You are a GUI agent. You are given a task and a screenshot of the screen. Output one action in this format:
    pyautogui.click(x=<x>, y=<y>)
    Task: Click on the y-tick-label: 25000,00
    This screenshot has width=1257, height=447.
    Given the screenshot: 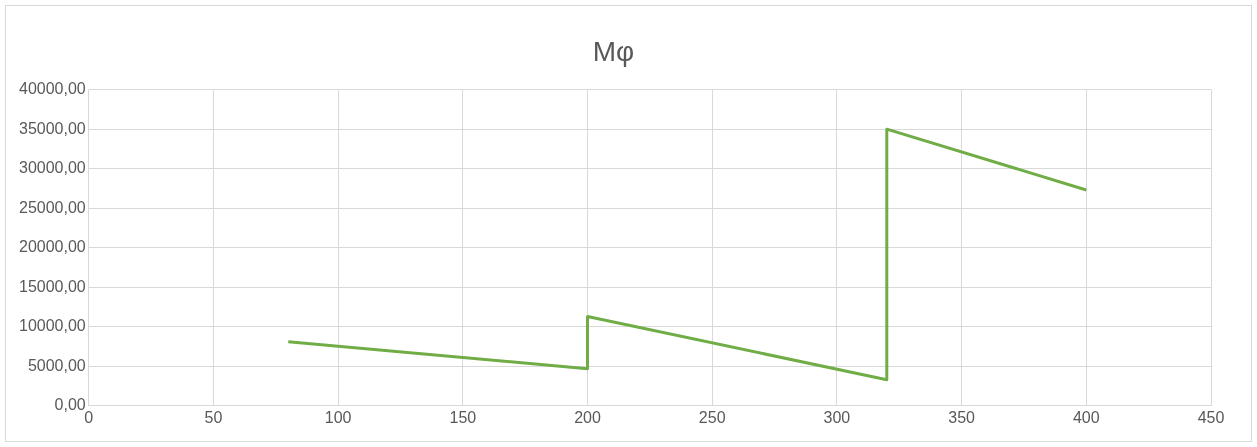 What is the action you would take?
    pyautogui.click(x=52, y=207)
    